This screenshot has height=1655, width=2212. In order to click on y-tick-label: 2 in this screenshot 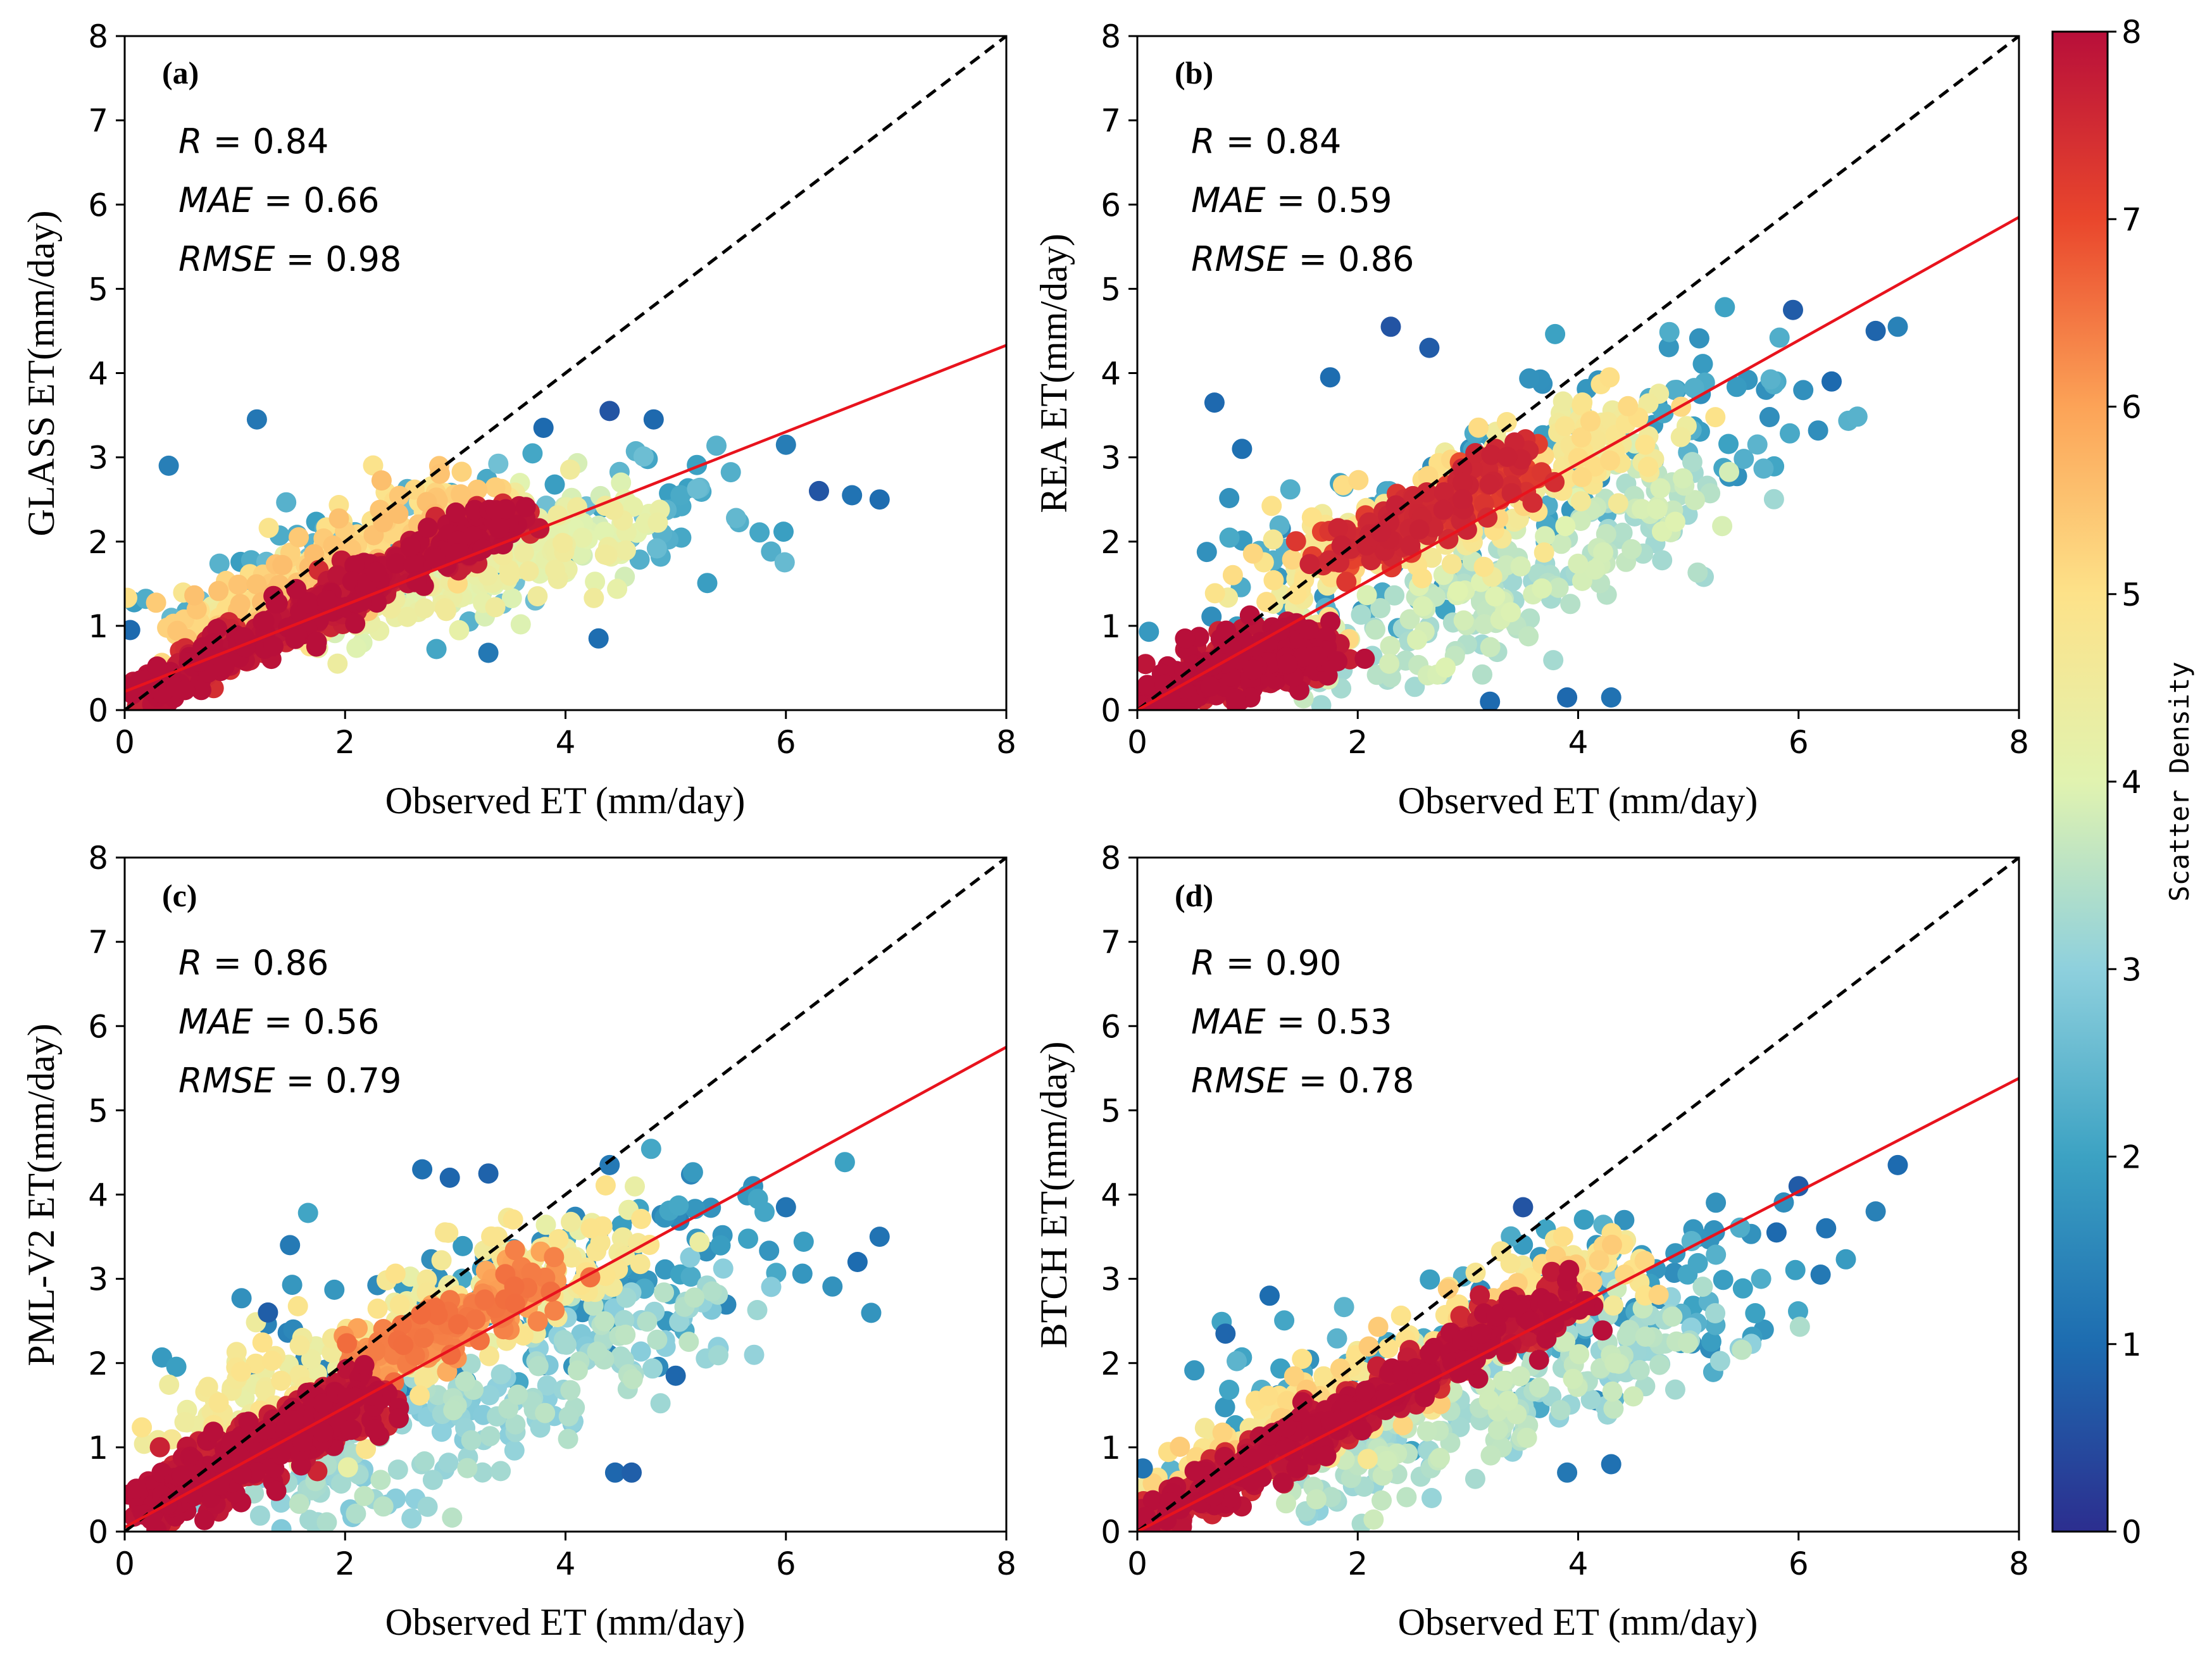, I will do `click(98, 1364)`.